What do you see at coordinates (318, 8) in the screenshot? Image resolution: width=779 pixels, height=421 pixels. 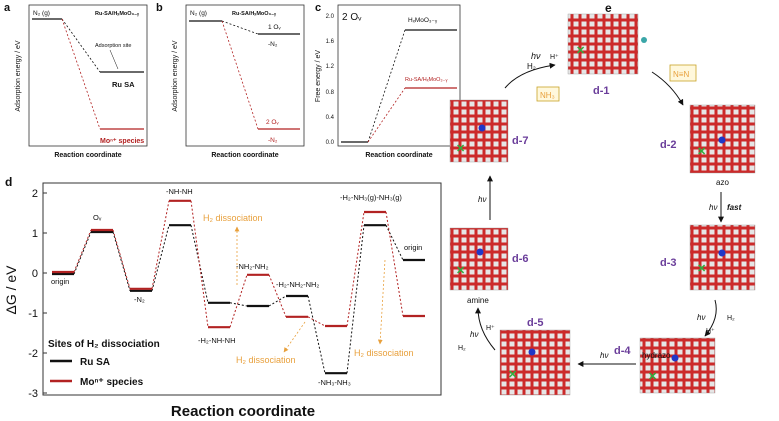 I see `panel-c-label: c` at bounding box center [318, 8].